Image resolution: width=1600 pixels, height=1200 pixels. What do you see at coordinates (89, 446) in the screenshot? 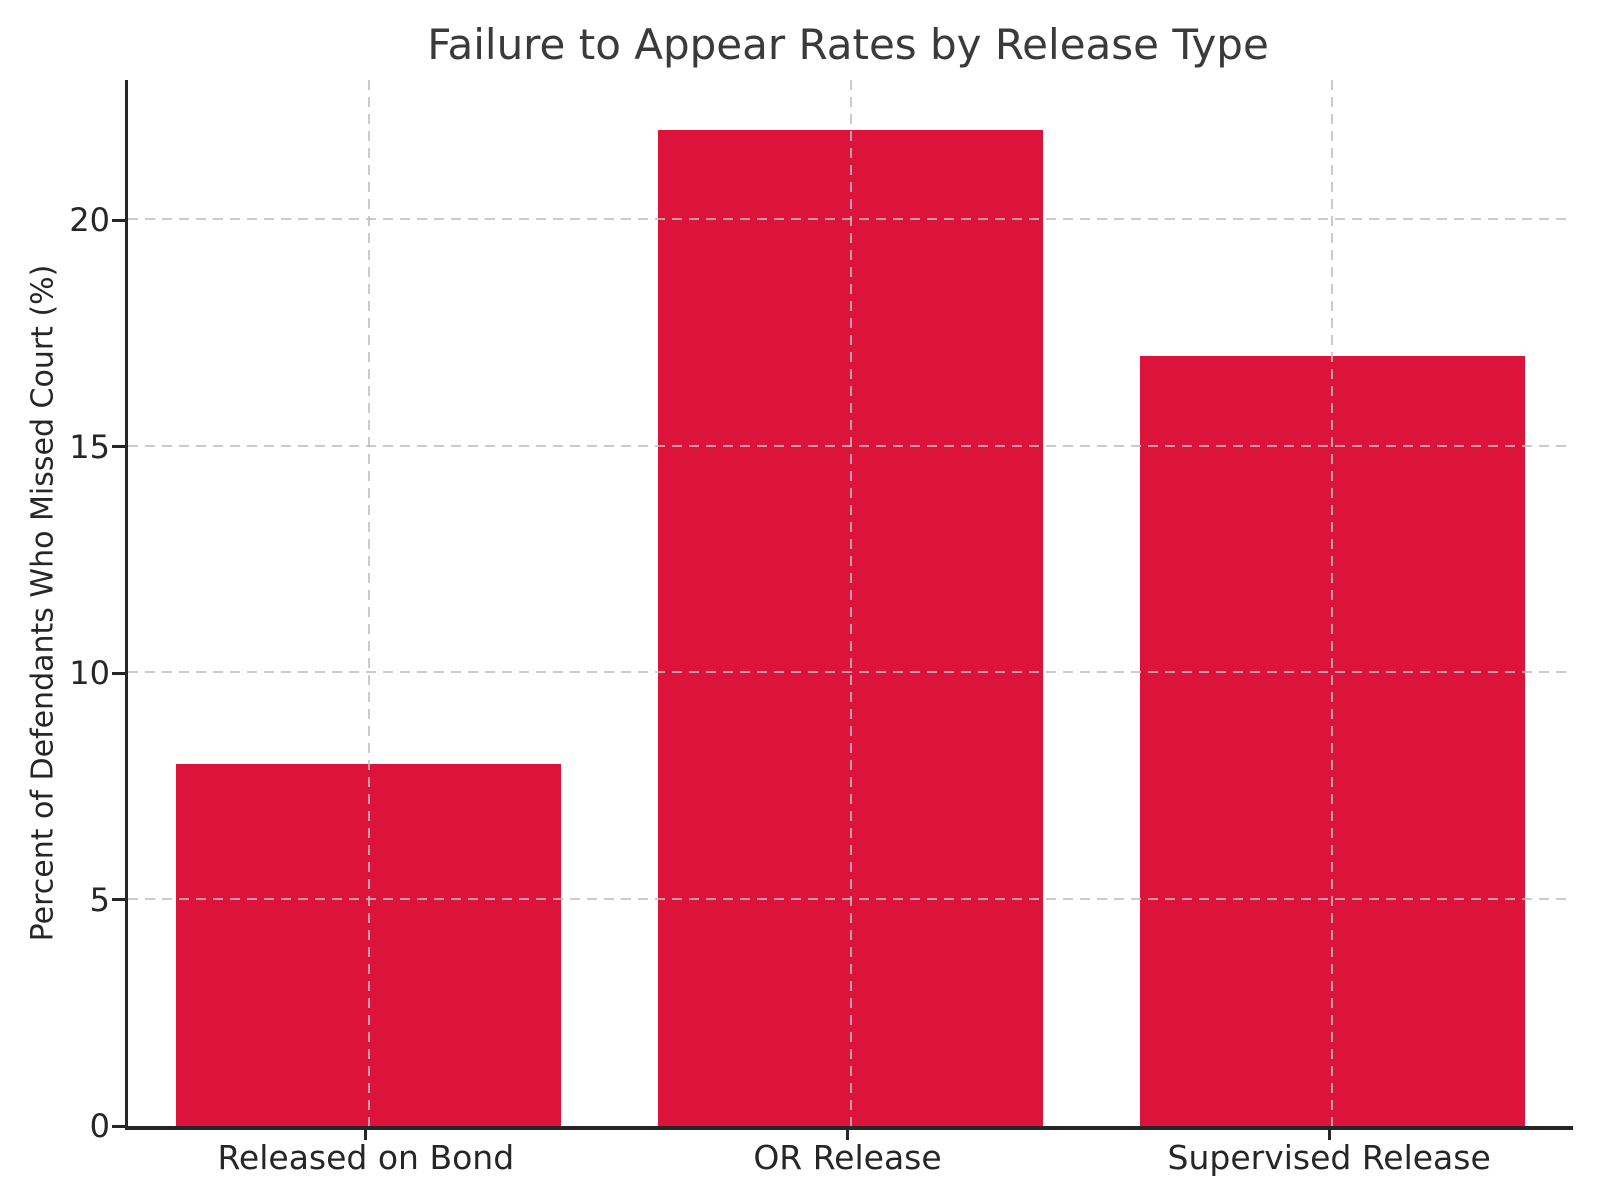
I see `y-tick-label-15: 15` at bounding box center [89, 446].